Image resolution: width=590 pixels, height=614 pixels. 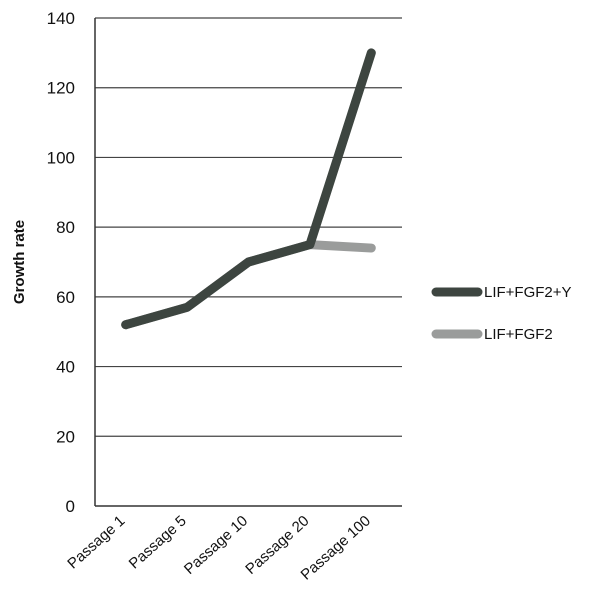 I want to click on y-tick-label: 0, so click(x=70, y=506).